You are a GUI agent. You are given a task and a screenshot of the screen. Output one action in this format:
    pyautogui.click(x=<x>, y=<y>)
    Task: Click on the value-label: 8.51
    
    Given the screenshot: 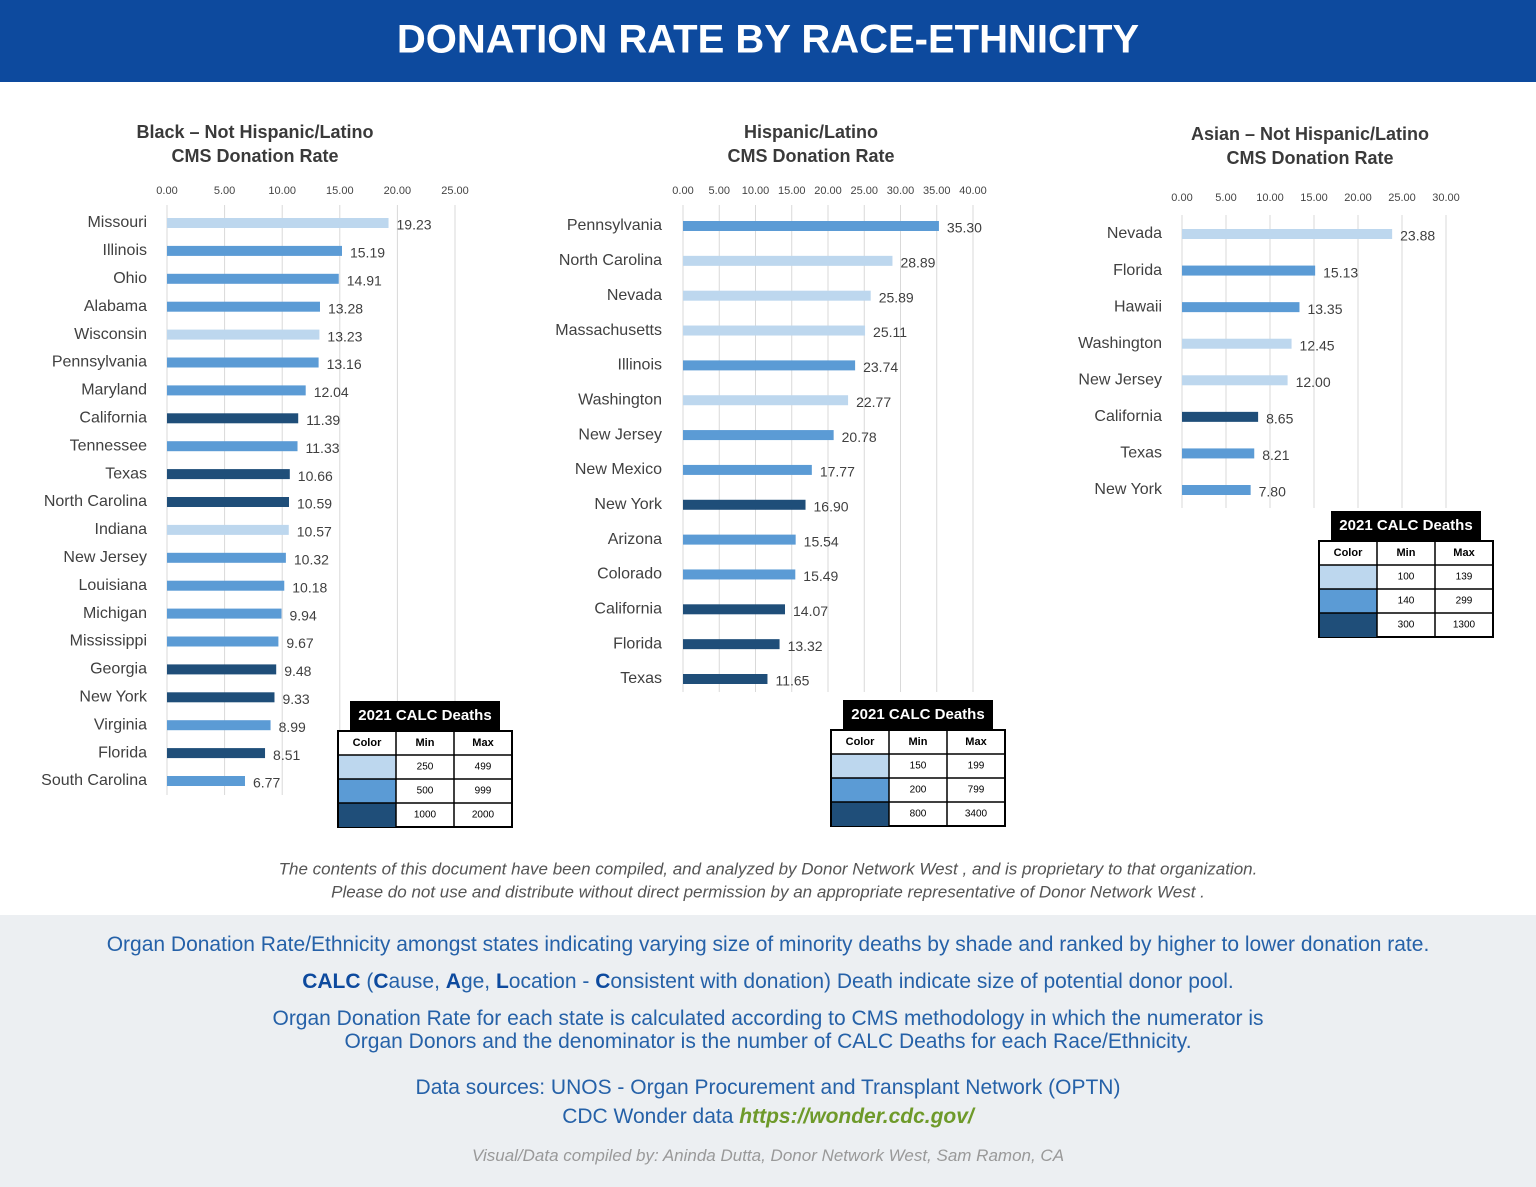 What is the action you would take?
    pyautogui.click(x=286, y=755)
    